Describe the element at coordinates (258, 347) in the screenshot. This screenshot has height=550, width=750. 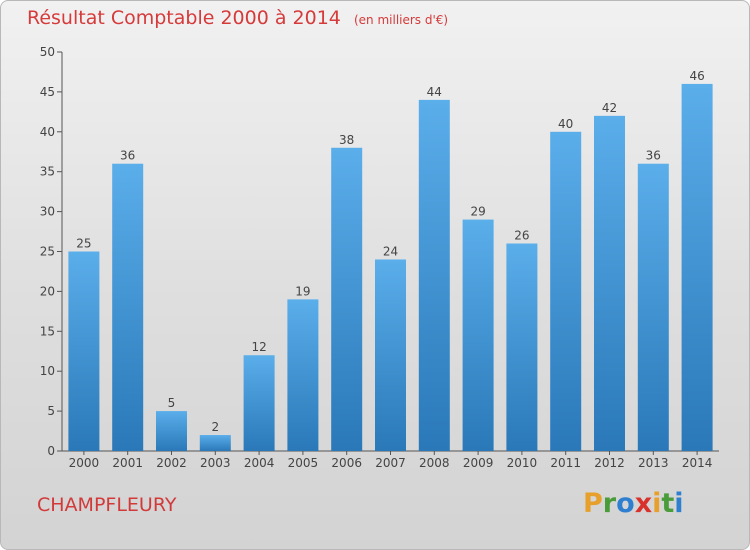
I see `bar-value-label: 12` at that location.